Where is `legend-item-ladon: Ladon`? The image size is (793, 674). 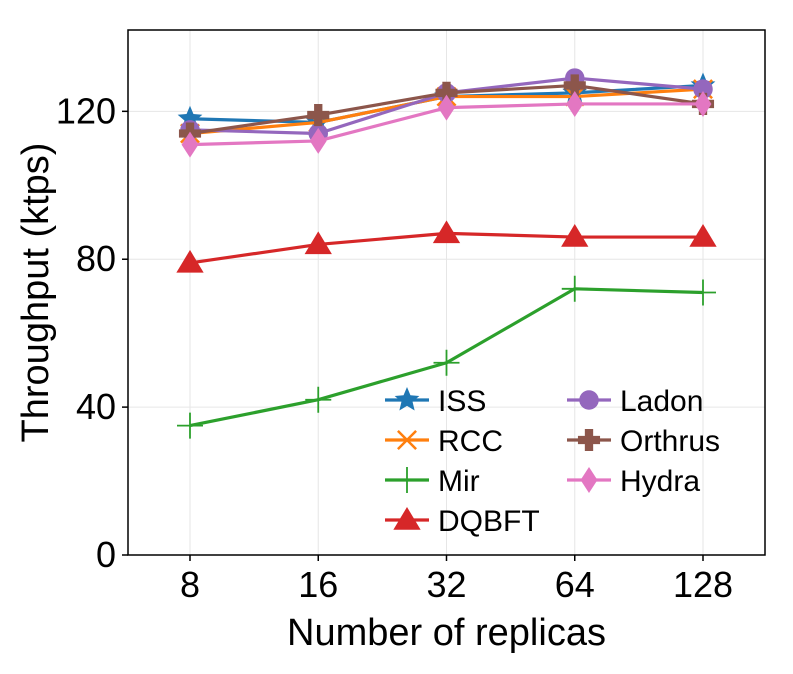
legend-item-ladon: Ladon is located at coordinates (635, 401).